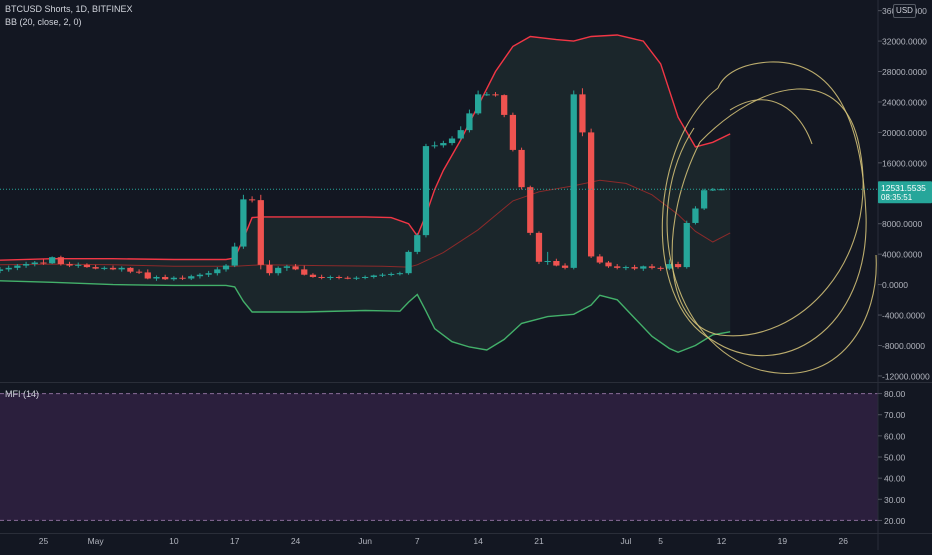 This screenshot has width=932, height=555. I want to click on mfi-tick-label: 20.00, so click(895, 521).